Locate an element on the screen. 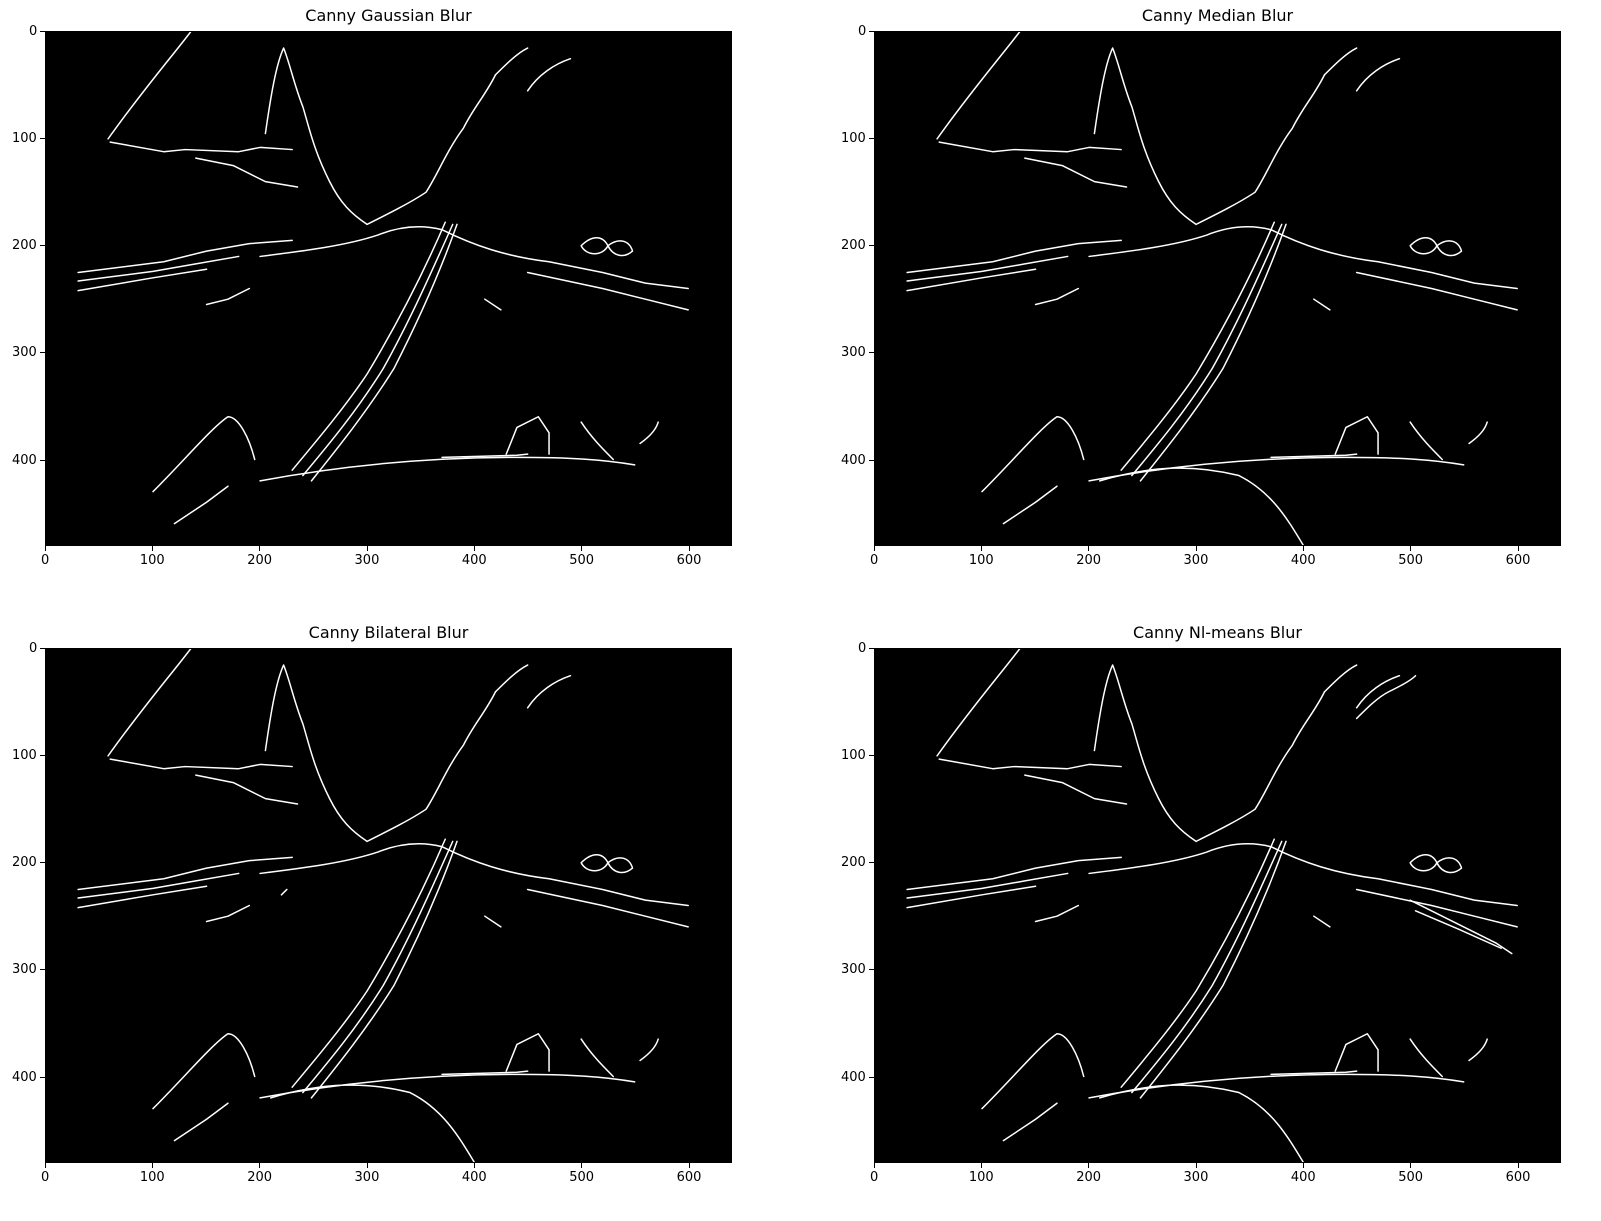  panel-title: Canny Gaussian Blur is located at coordinates (388, 15).